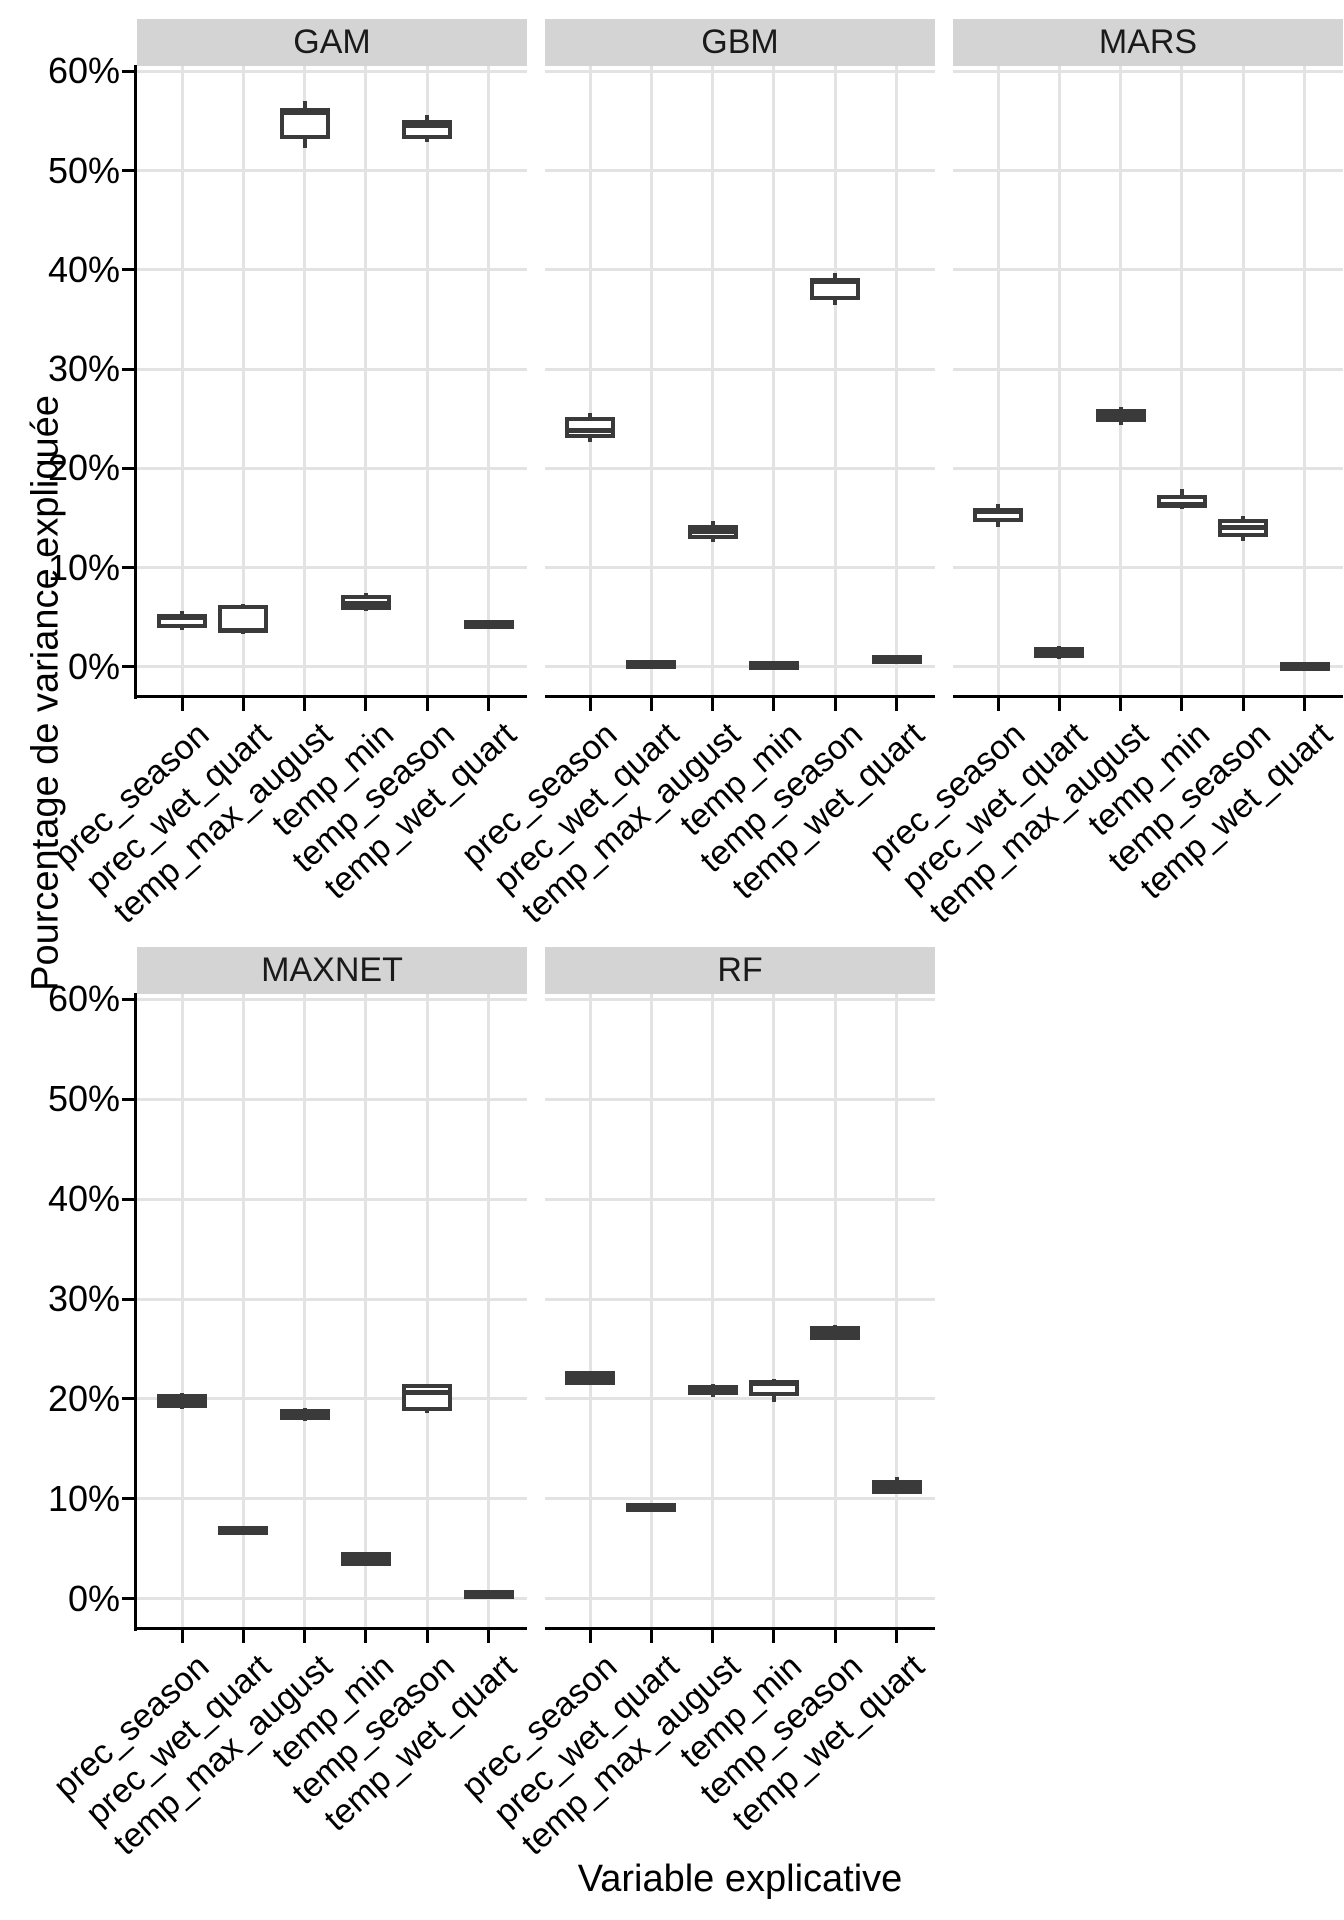 The width and height of the screenshot is (1344, 1920). What do you see at coordinates (1148, 381) in the screenshot?
I see `facet-panel-mars` at bounding box center [1148, 381].